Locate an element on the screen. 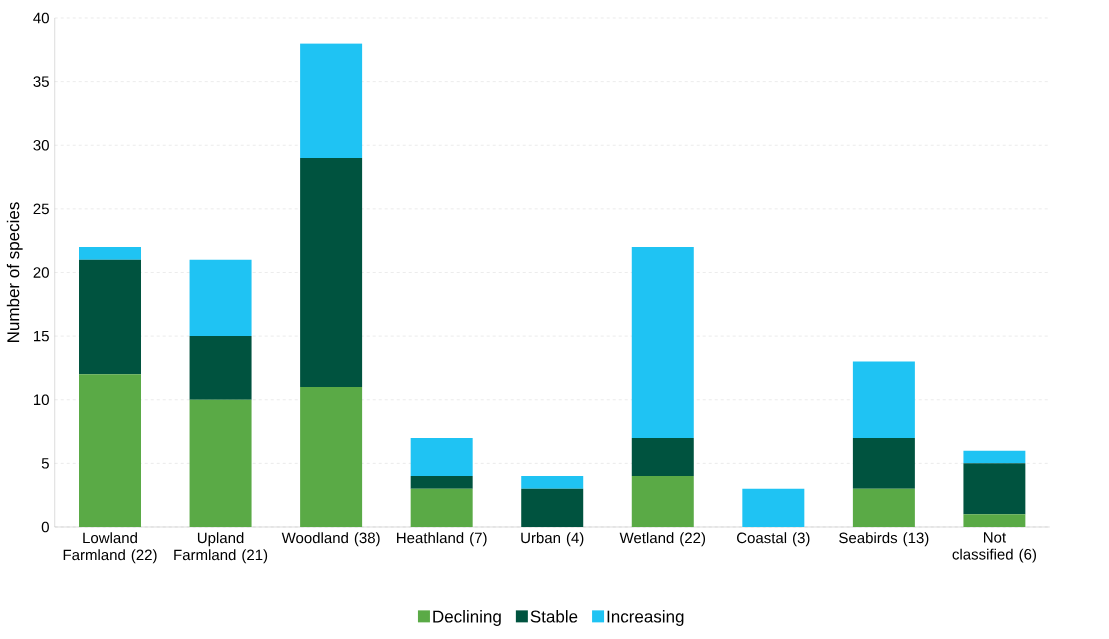 The image size is (1109, 639). y-axis-title: Number of species is located at coordinates (14, 272).